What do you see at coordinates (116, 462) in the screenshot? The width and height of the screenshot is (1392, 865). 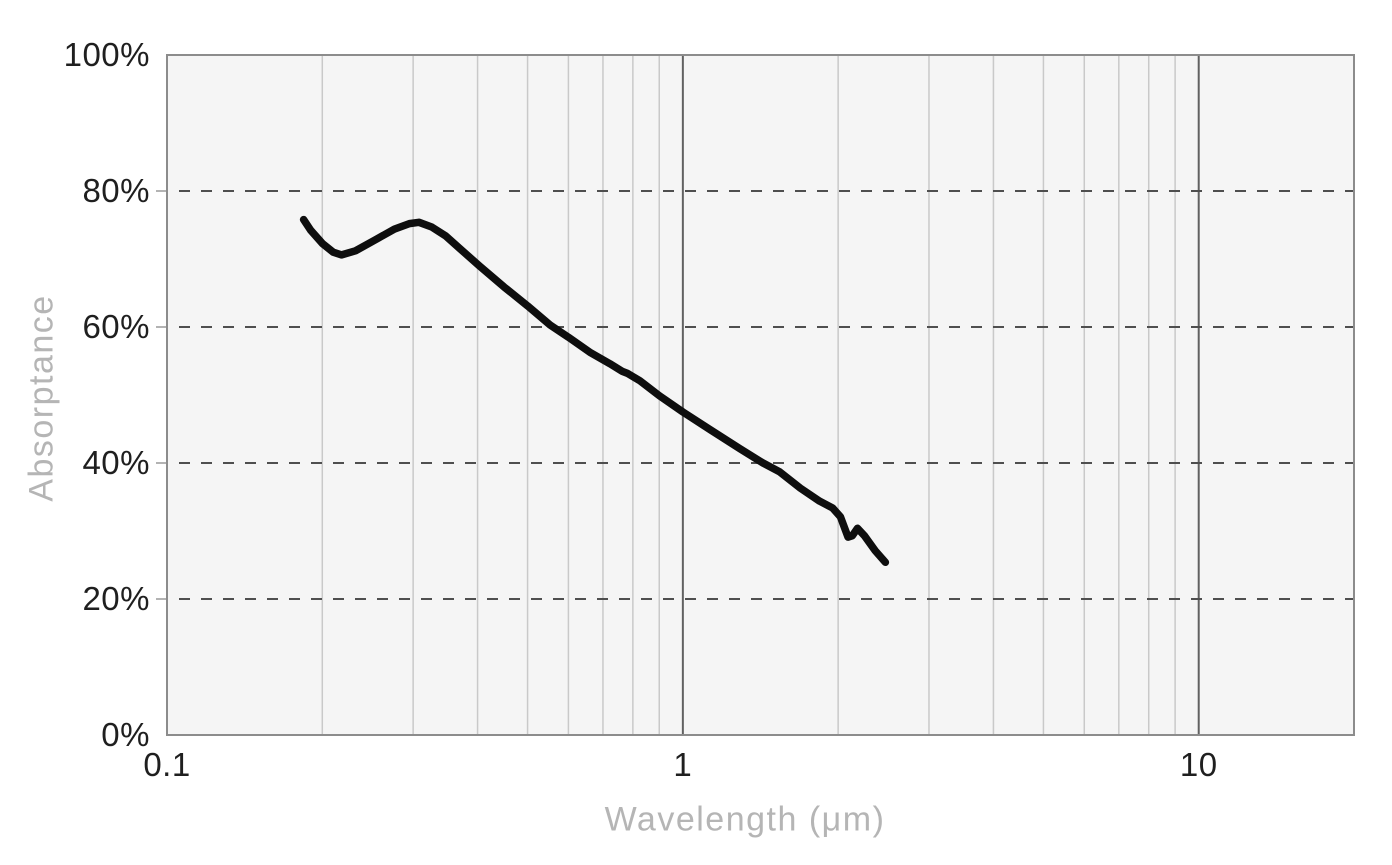 I see `y-tick-label: 40%` at bounding box center [116, 462].